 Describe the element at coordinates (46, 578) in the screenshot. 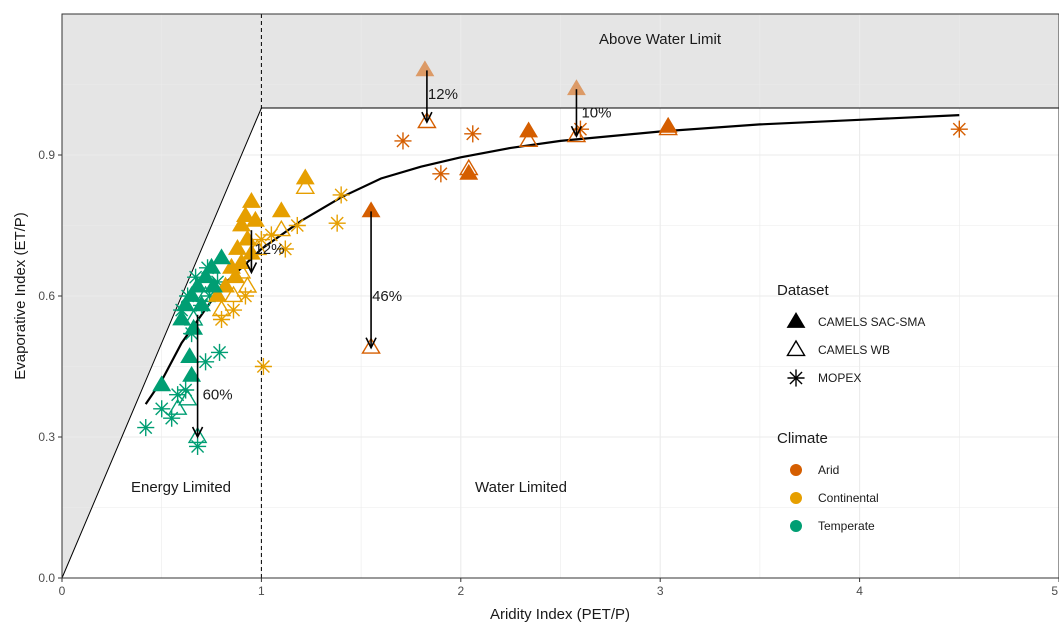

I see `y-tick-label-0: 0.0` at that location.